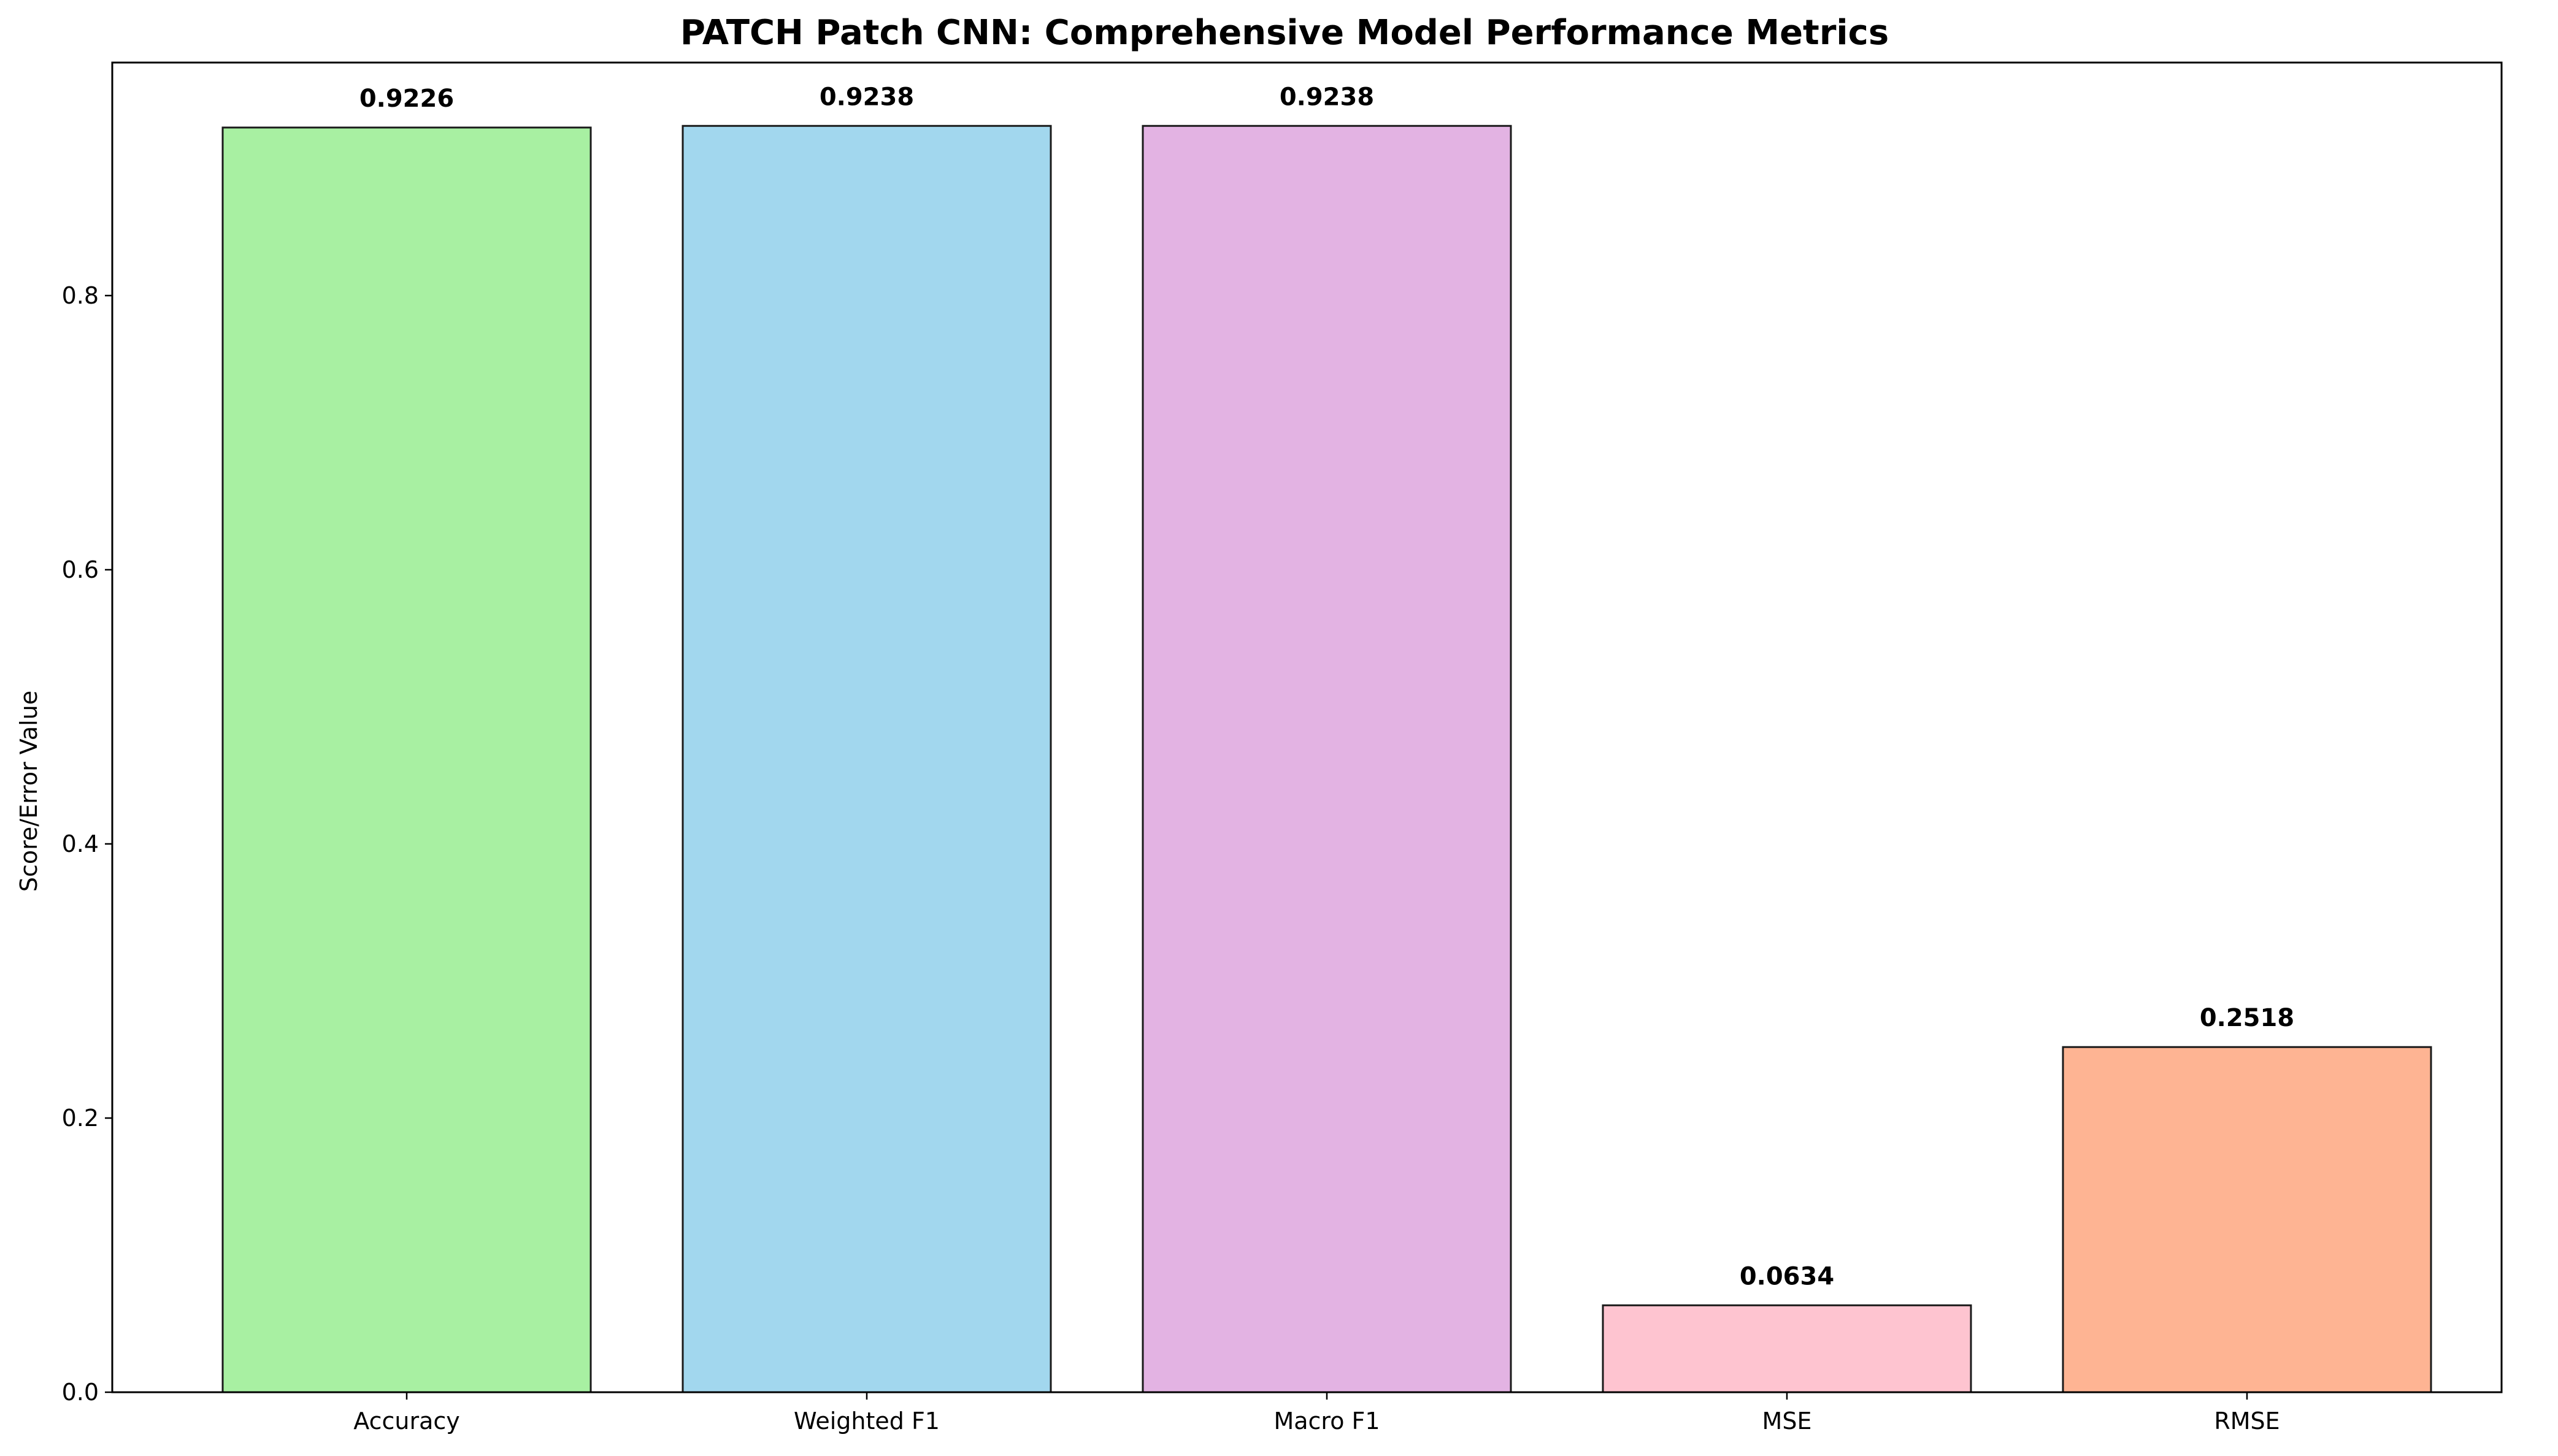  Describe the element at coordinates (406, 759) in the screenshot. I see `bar-accuracy` at that location.